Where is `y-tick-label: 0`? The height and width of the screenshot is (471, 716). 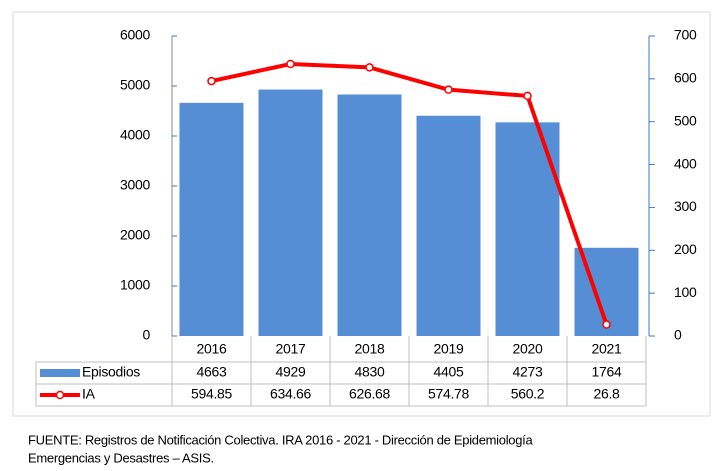
y-tick-label: 0 is located at coordinates (147, 335).